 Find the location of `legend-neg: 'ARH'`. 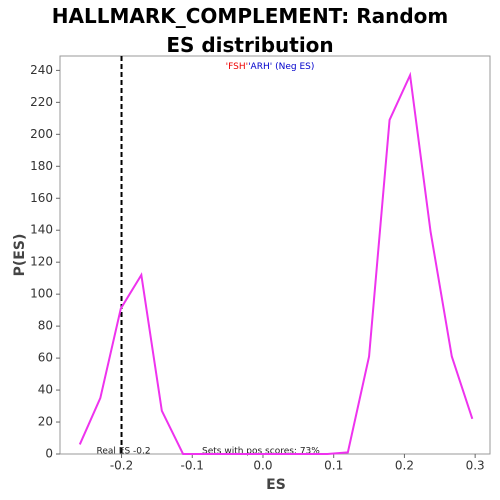

legend-neg: 'ARH' is located at coordinates (260, 67).